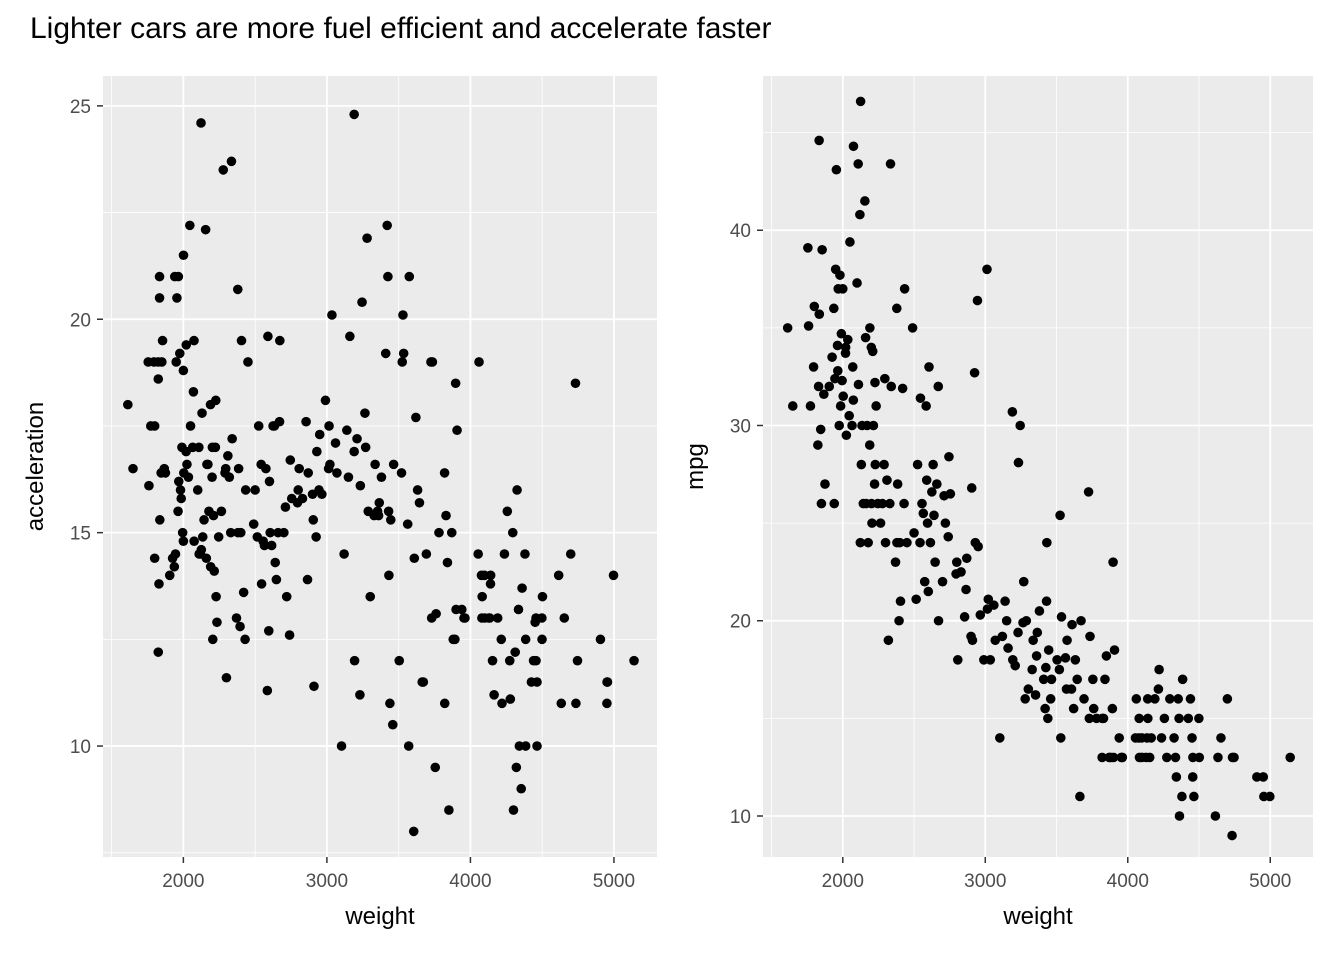 The image size is (1344, 960). What do you see at coordinates (695, 466) in the screenshot?
I see `y-axis-title: mpg` at bounding box center [695, 466].